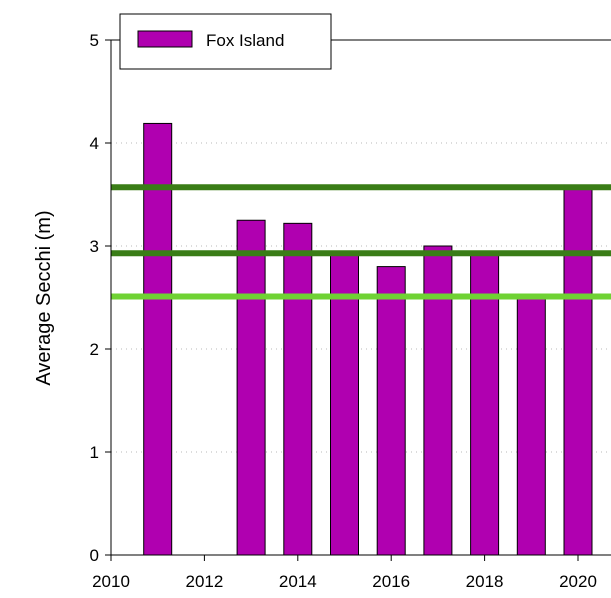  I want to click on x-tick-labels: 2010 2012 2014 2016 2018 2020, so click(344, 581).